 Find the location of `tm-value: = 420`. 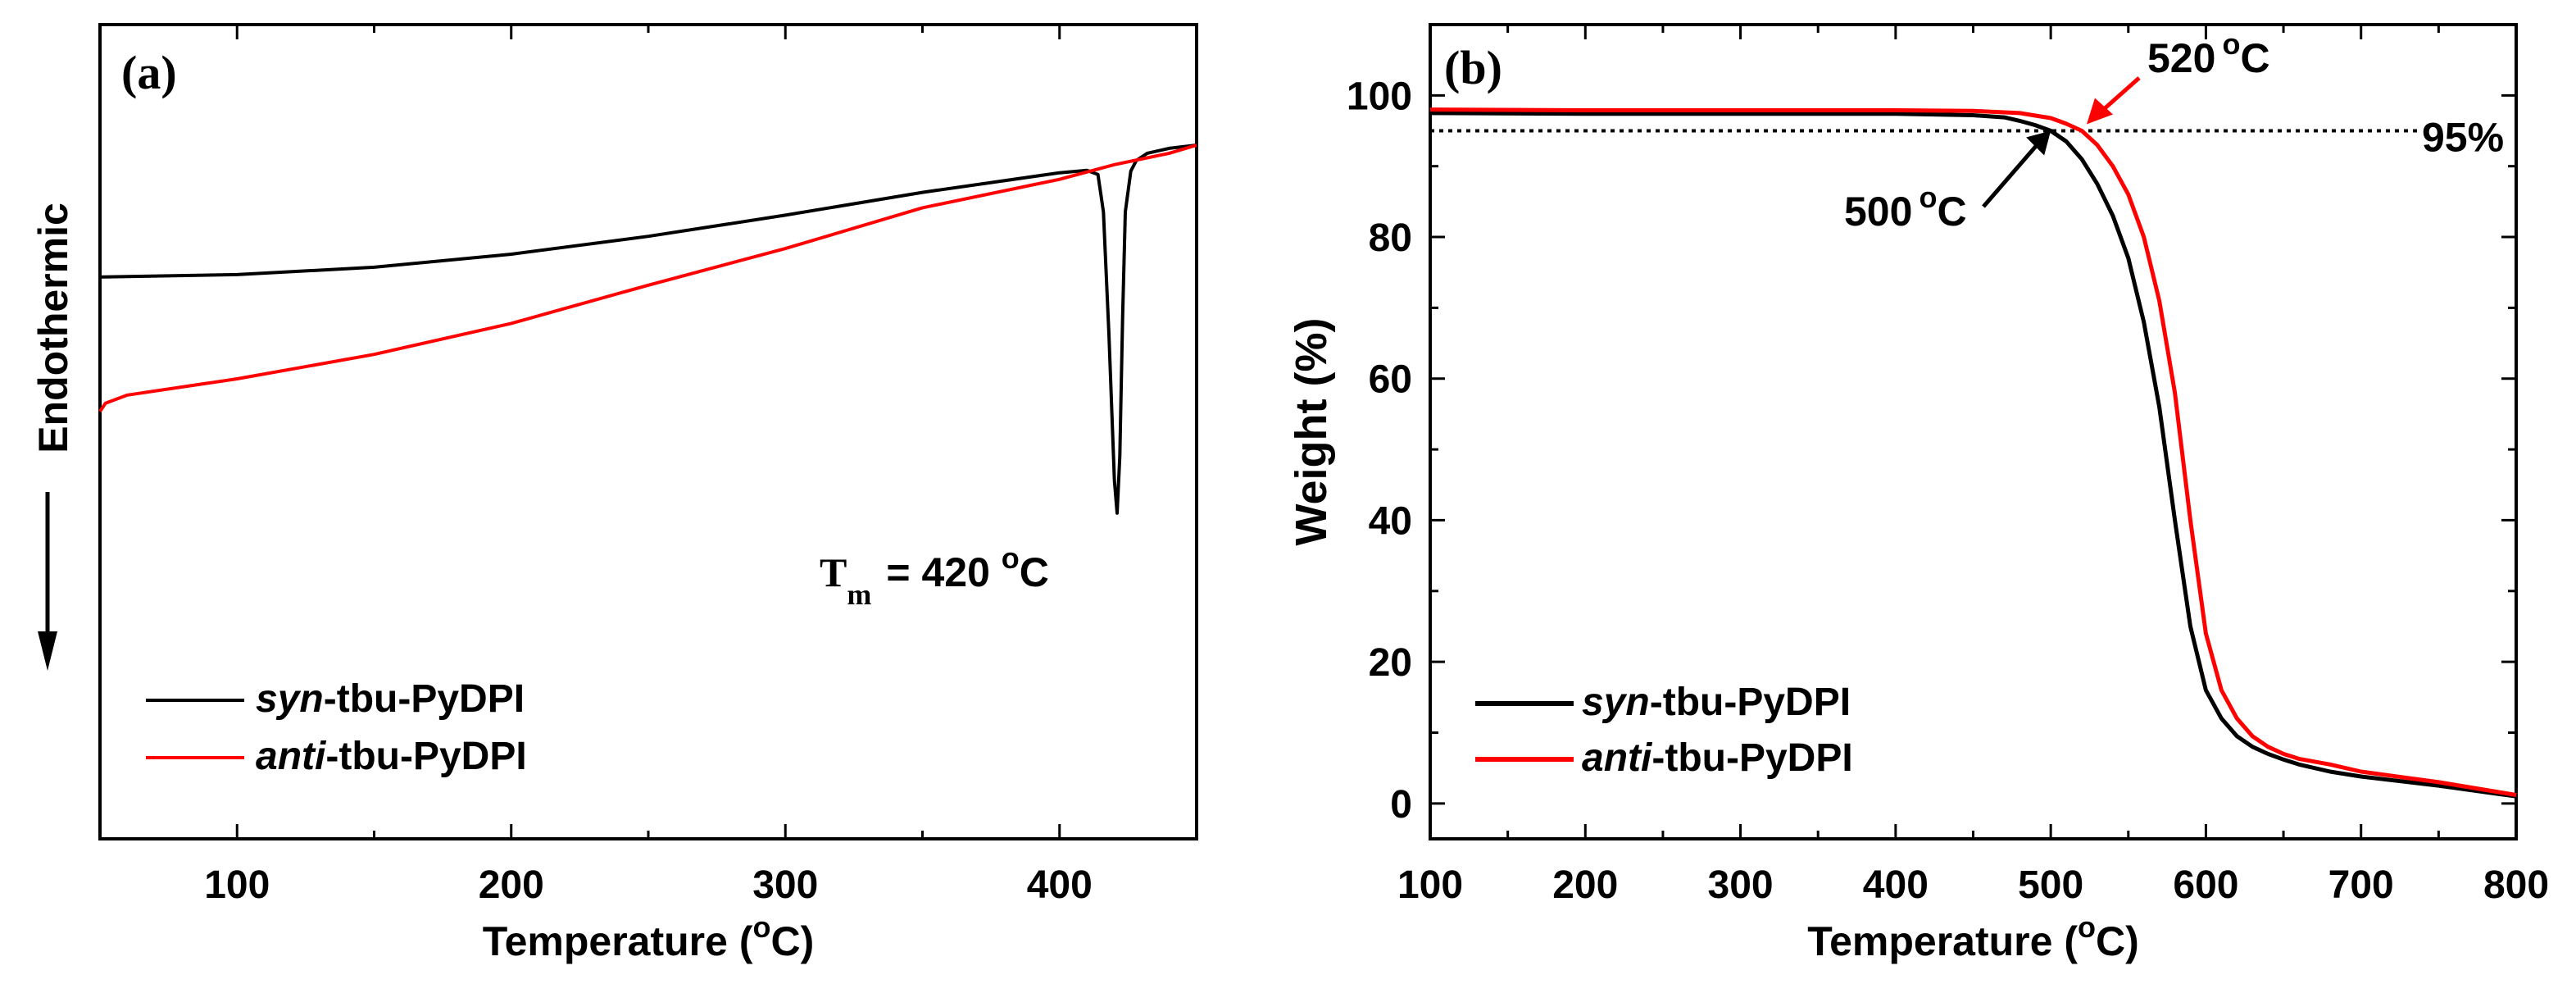

tm-value: = 420 is located at coordinates (943, 572).